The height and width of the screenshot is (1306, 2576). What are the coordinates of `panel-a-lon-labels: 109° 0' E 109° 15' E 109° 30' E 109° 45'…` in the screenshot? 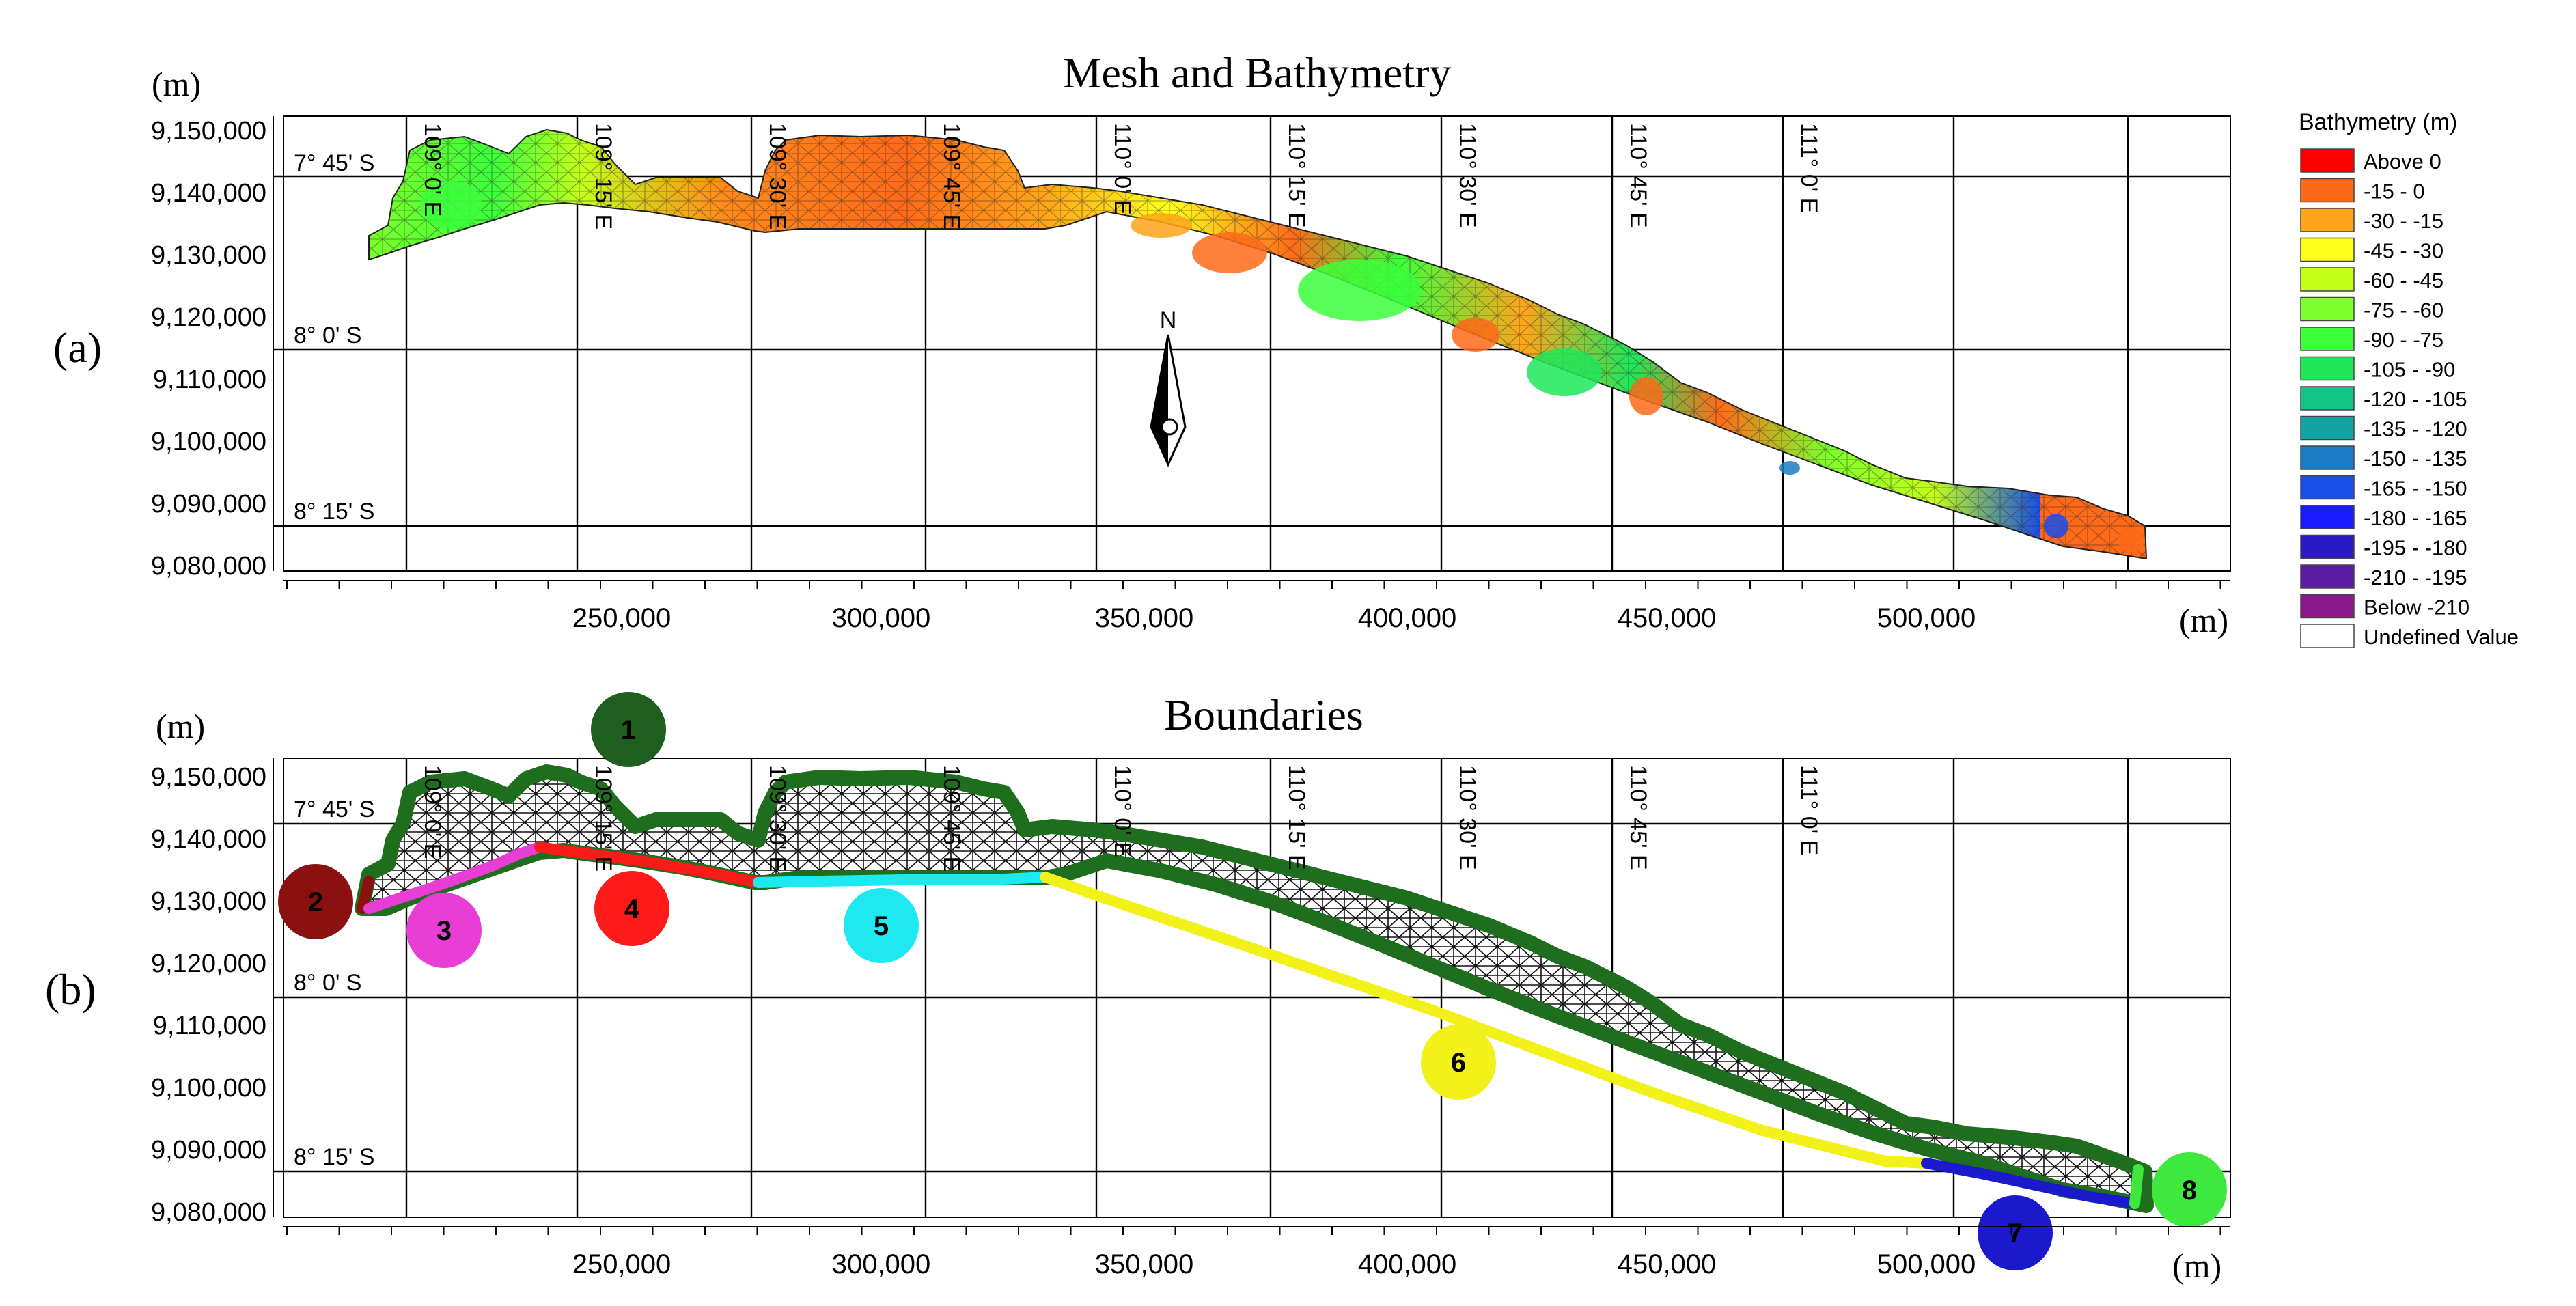 It's located at (1120, 177).